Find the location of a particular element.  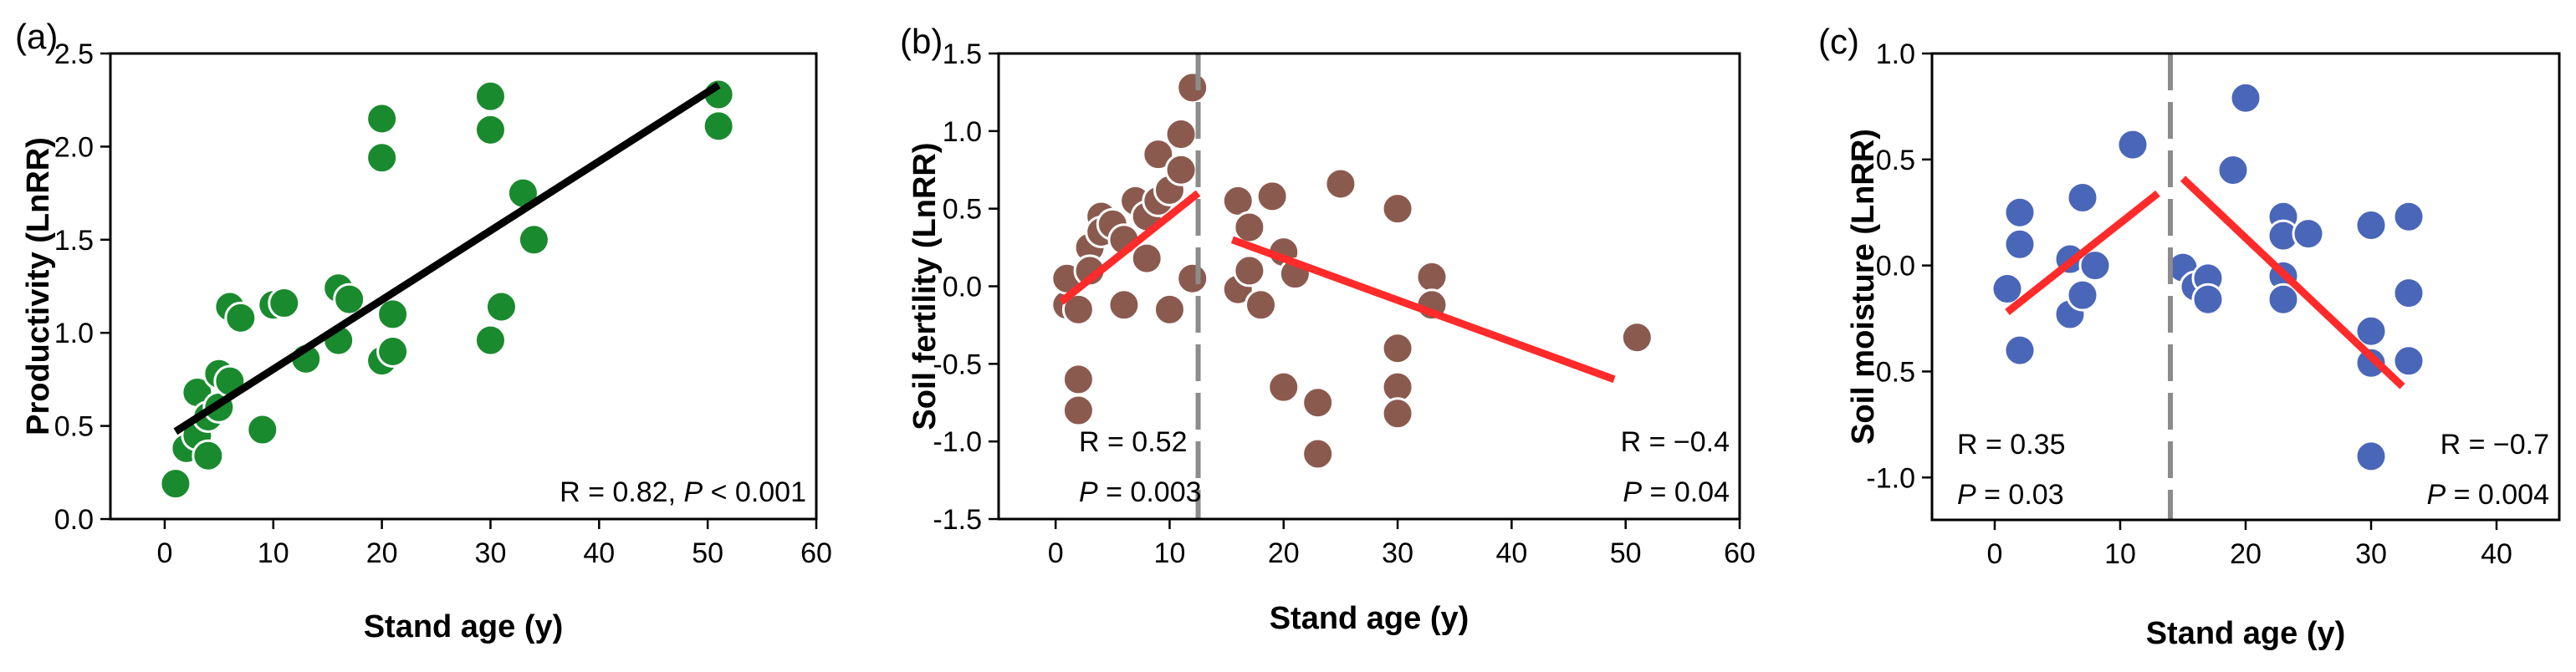

x-tick-label: 40 is located at coordinates (1511, 553).